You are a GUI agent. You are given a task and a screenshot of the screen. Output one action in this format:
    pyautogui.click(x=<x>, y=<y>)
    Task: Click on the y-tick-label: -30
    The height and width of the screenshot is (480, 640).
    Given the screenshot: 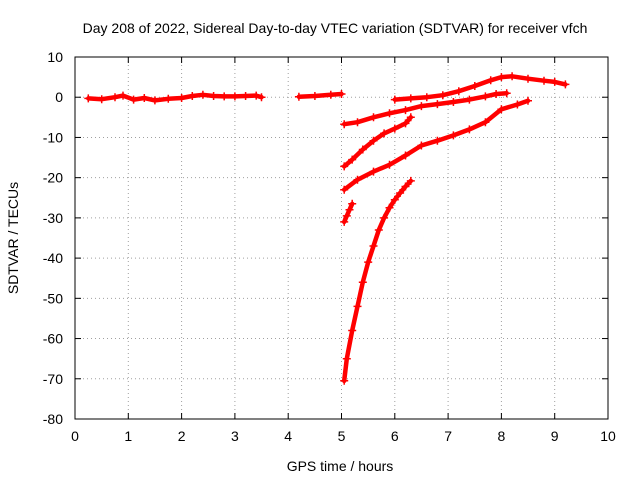 What is the action you would take?
    pyautogui.click(x=53, y=218)
    